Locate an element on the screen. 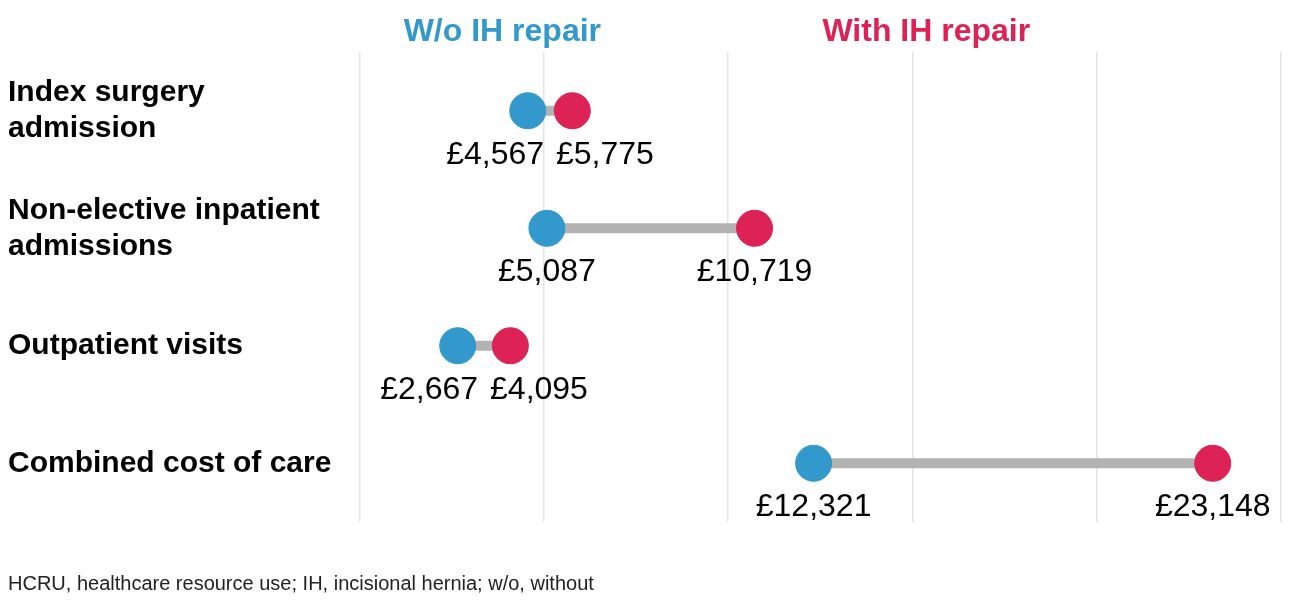 This screenshot has height=605, width=1300. data-label: £23,148 is located at coordinates (1212, 505).